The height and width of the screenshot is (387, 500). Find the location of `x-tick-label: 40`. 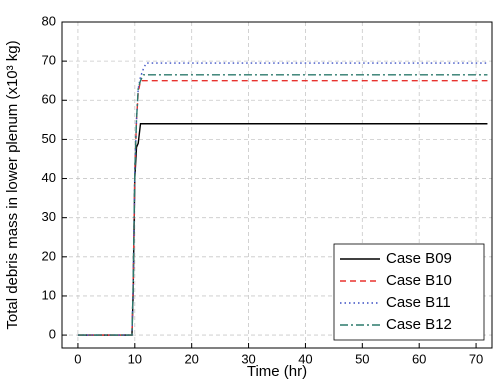

x-tick-label: 40 is located at coordinates (305, 358).